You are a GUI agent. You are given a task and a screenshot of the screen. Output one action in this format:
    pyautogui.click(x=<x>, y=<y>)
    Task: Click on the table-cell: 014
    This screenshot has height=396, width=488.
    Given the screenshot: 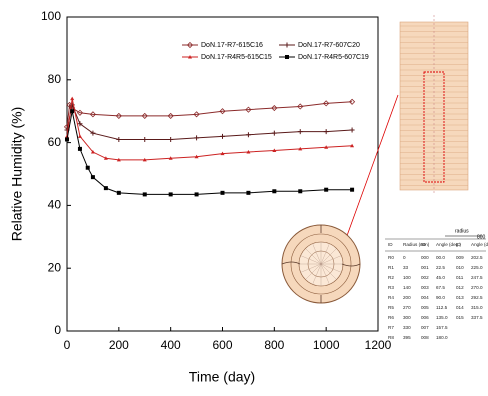 What is the action you would take?
    pyautogui.click(x=460, y=307)
    